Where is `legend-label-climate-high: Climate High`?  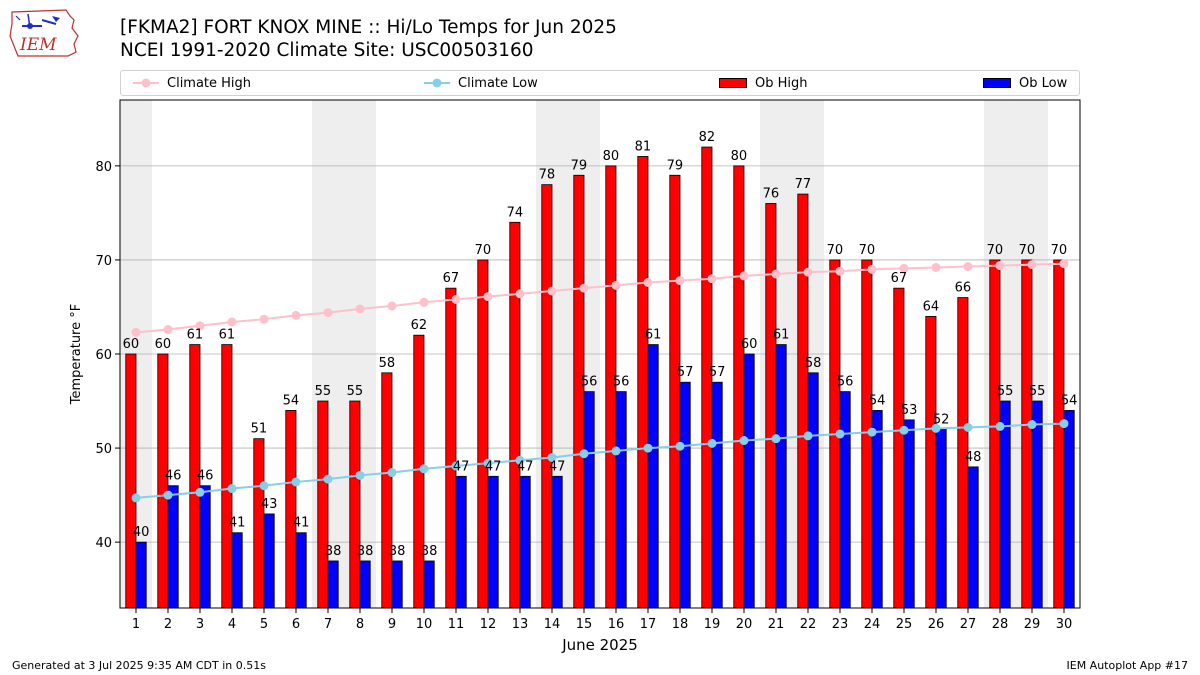 legend-label-climate-high: Climate High is located at coordinates (209, 83).